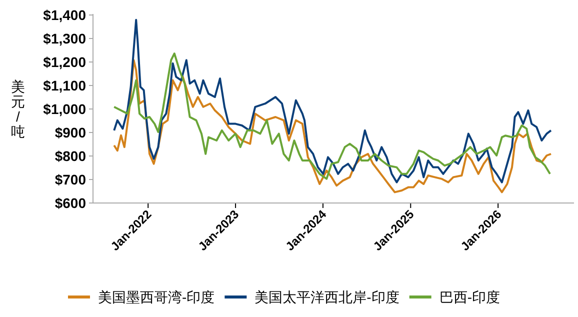 The height and width of the screenshot is (317, 578). Describe the element at coordinates (64, 15) in the screenshot. I see `y-tick-label: $1,400` at that location.